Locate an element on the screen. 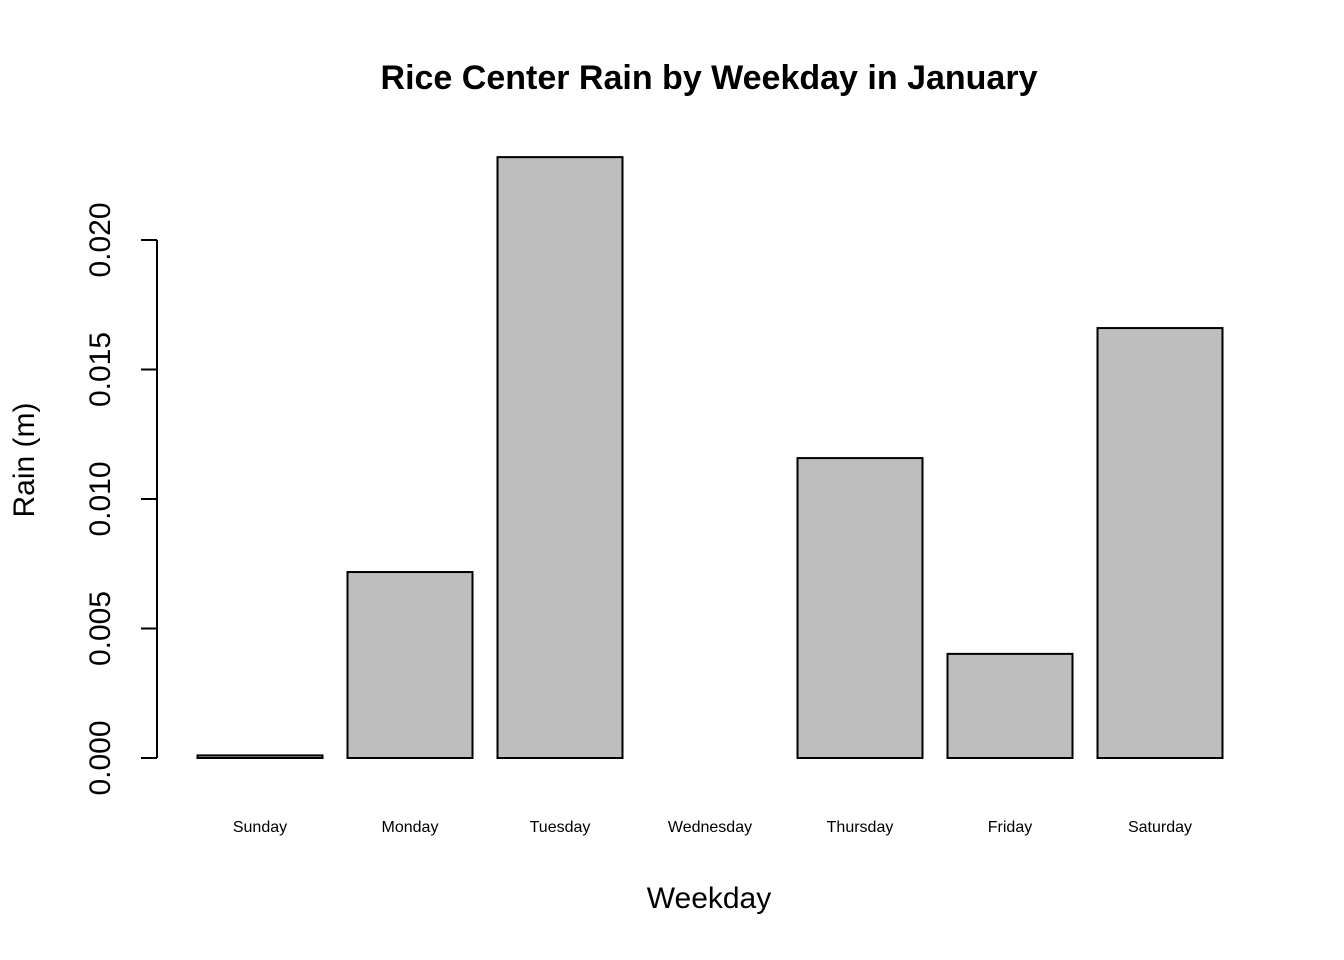 Image resolution: width=1344 pixels, height=960 pixels. chart-title: Rice Center Rain by Weekday in January is located at coordinates (709, 78).